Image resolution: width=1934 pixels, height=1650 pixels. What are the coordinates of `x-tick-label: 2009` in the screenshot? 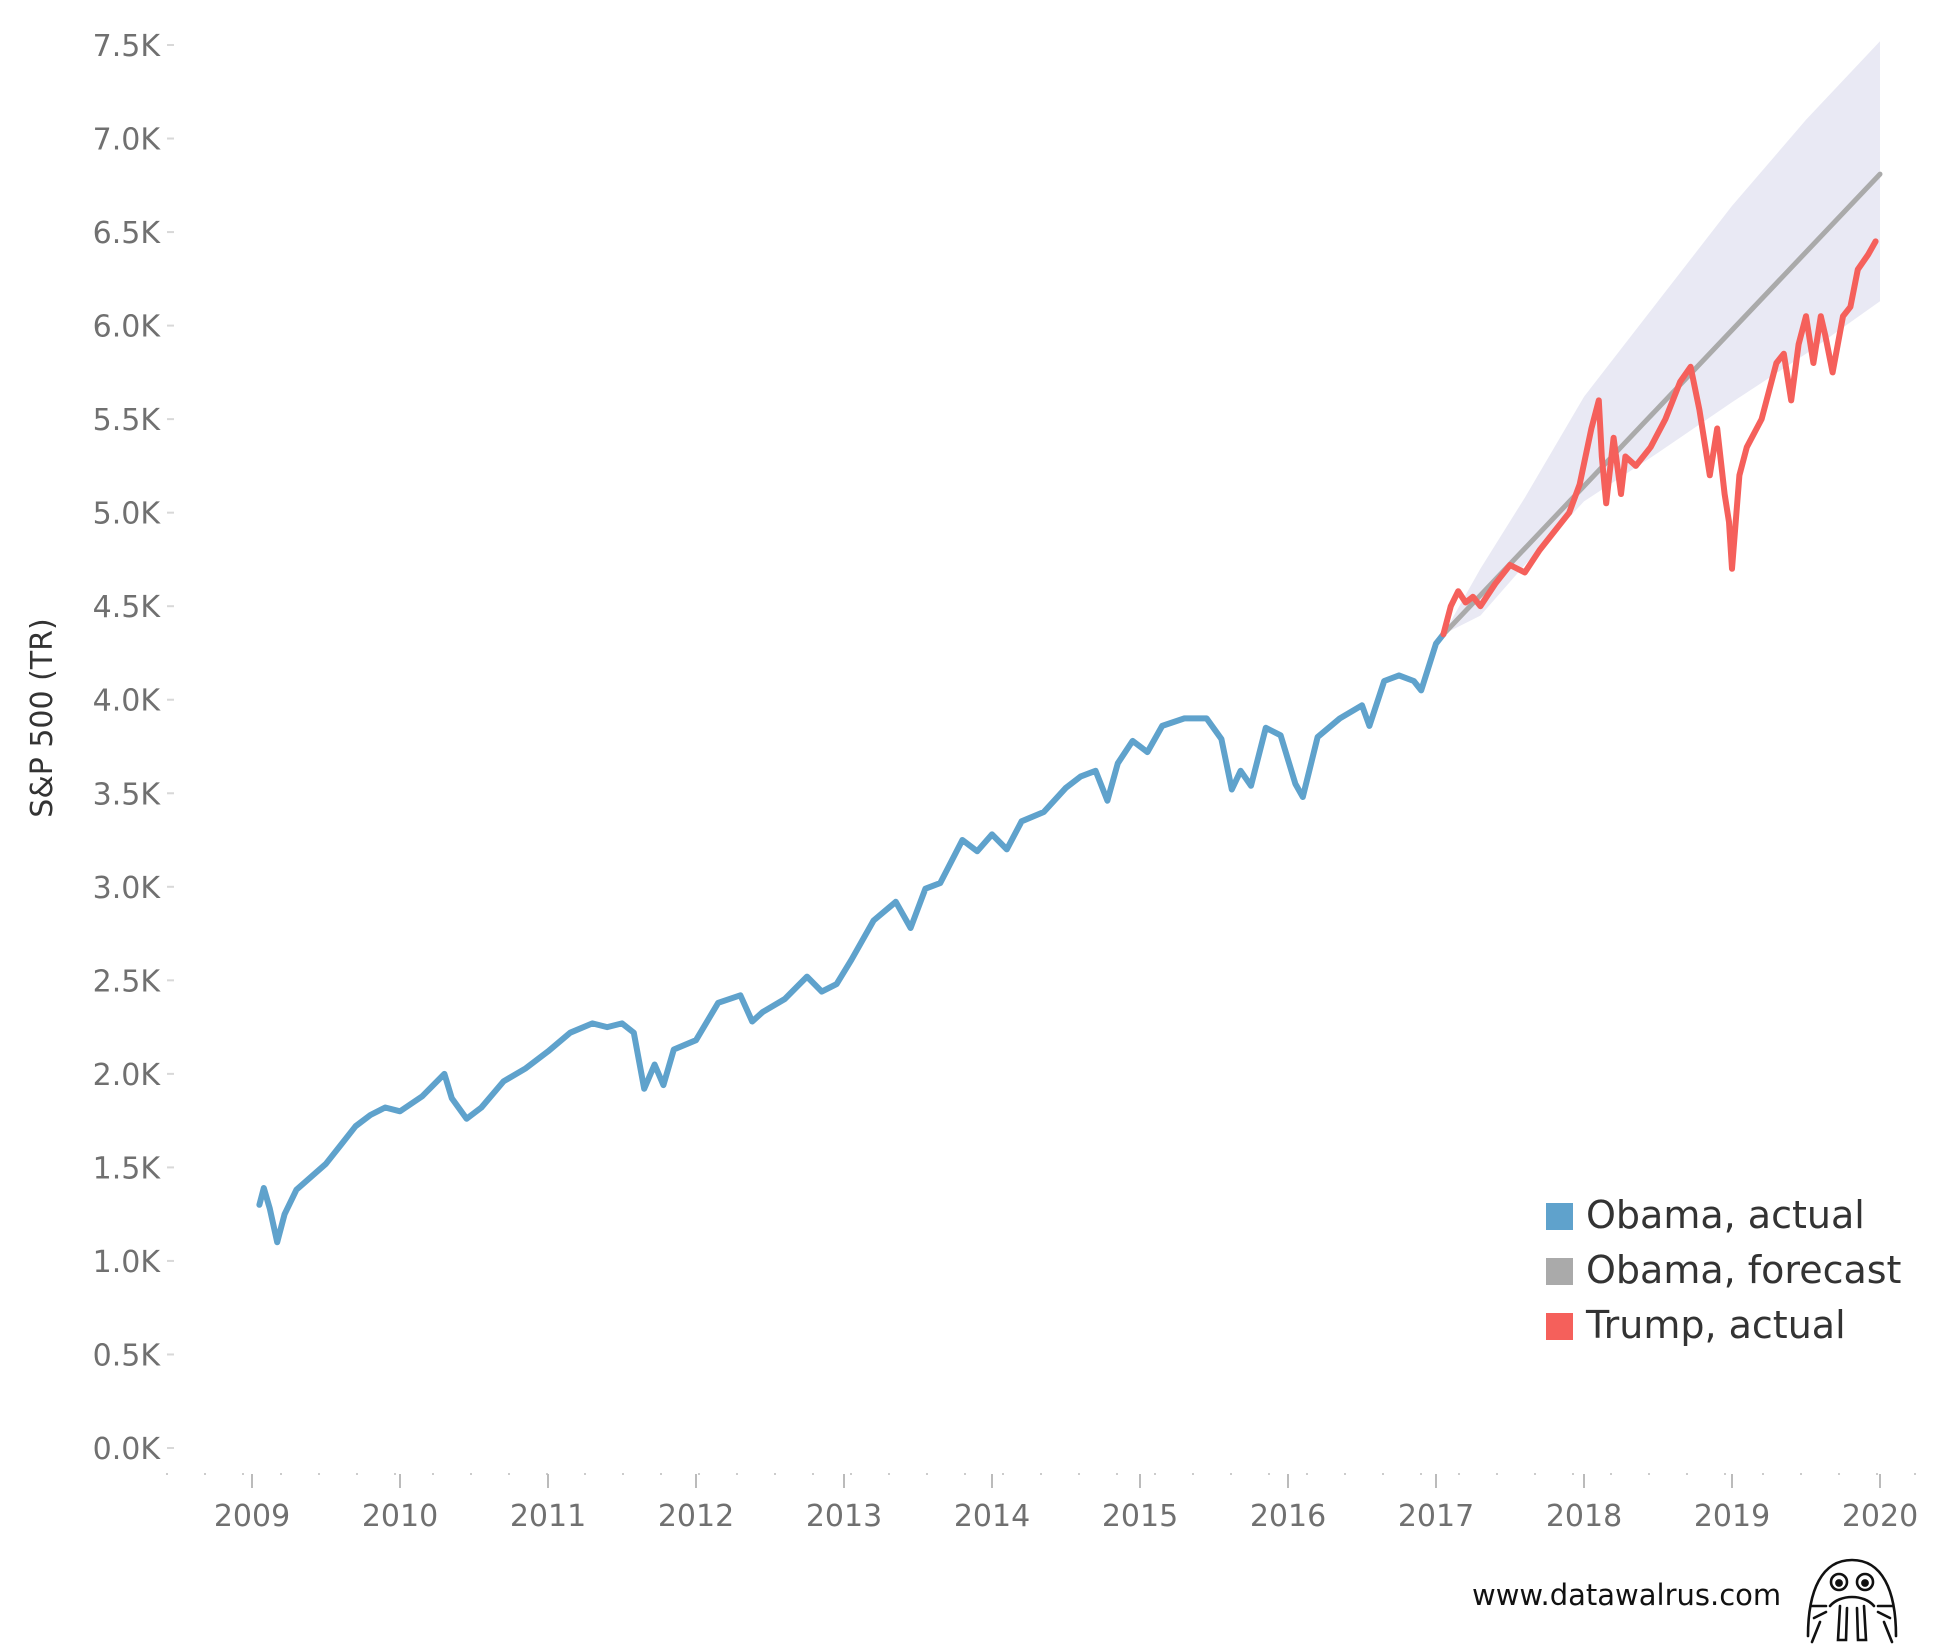 It's located at (252, 1516).